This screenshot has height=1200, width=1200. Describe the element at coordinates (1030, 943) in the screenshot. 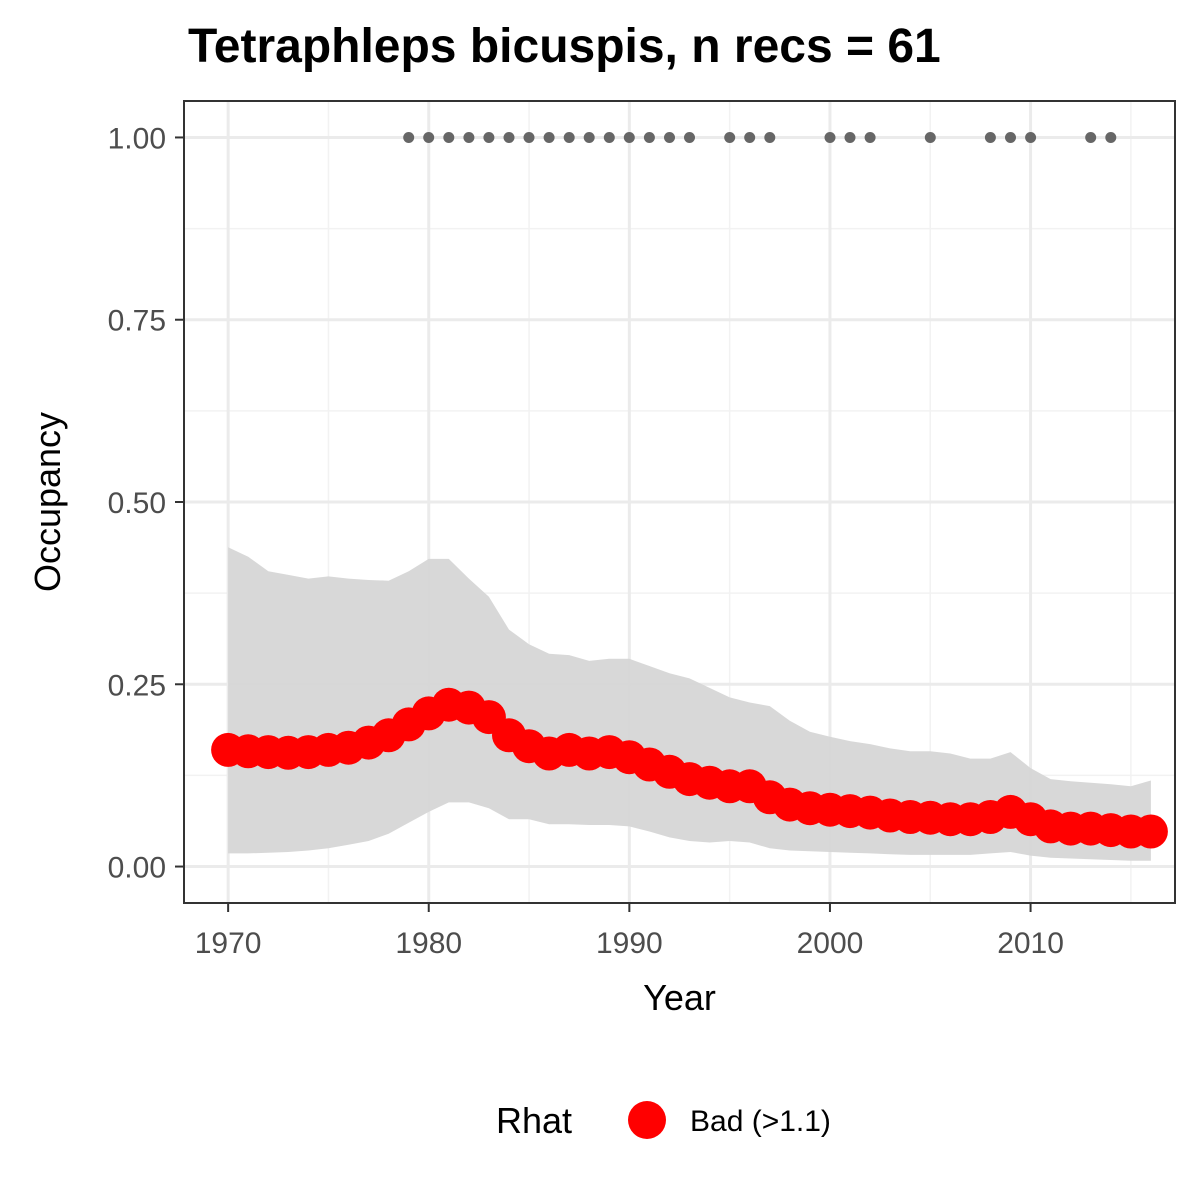

I see `x-tick-label: 2010` at that location.